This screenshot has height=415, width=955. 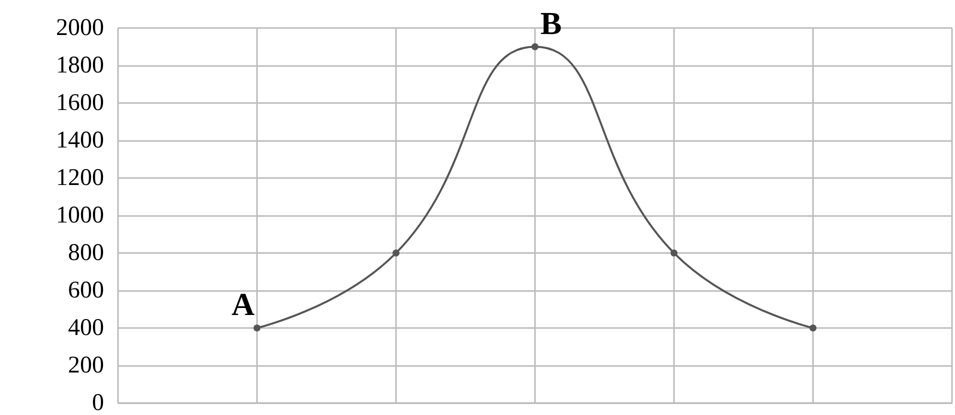 What do you see at coordinates (80, 178) in the screenshot?
I see `y-tick-label: 1200` at bounding box center [80, 178].